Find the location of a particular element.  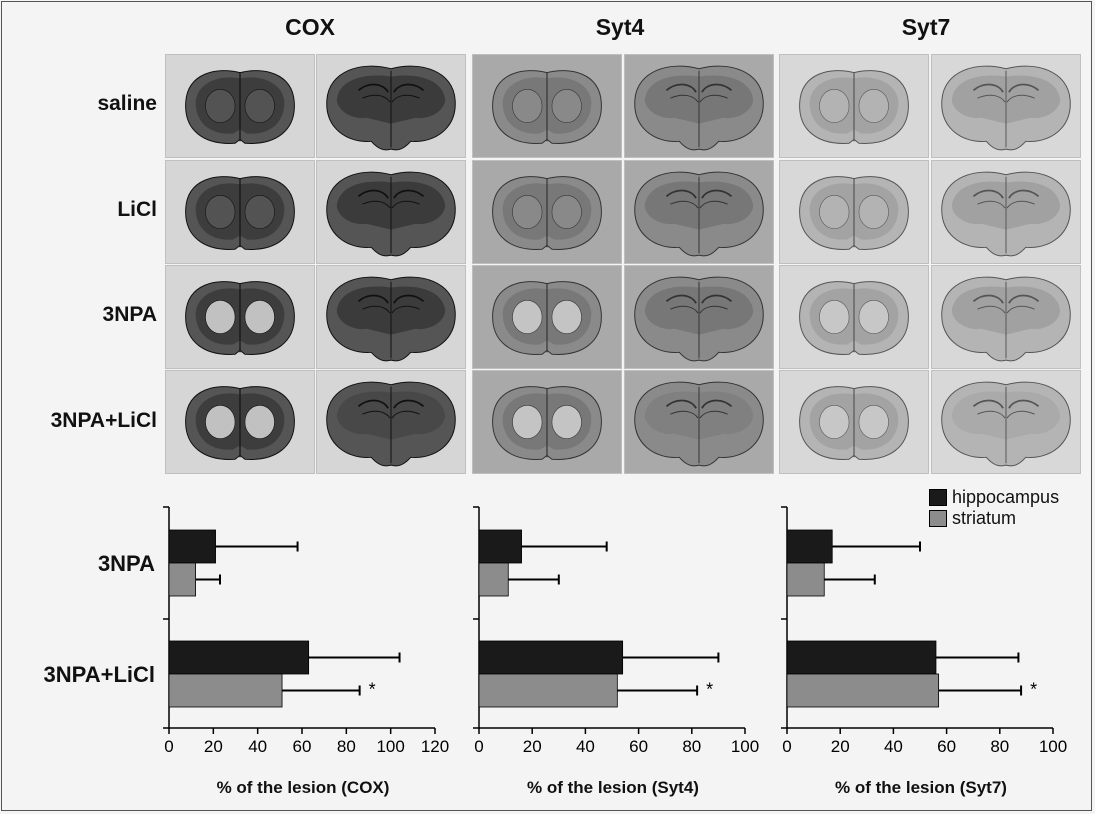

legend-item-hippocampus: hippocampus is located at coordinates (994, 497).